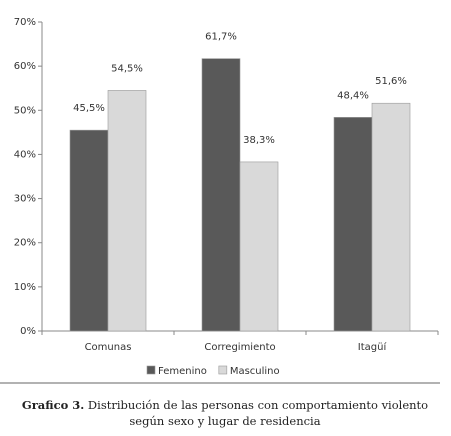 Image resolution: width=451 pixels, height=436 pixels. Describe the element at coordinates (127, 68) in the screenshot. I see `value-label: 54,5%` at that location.